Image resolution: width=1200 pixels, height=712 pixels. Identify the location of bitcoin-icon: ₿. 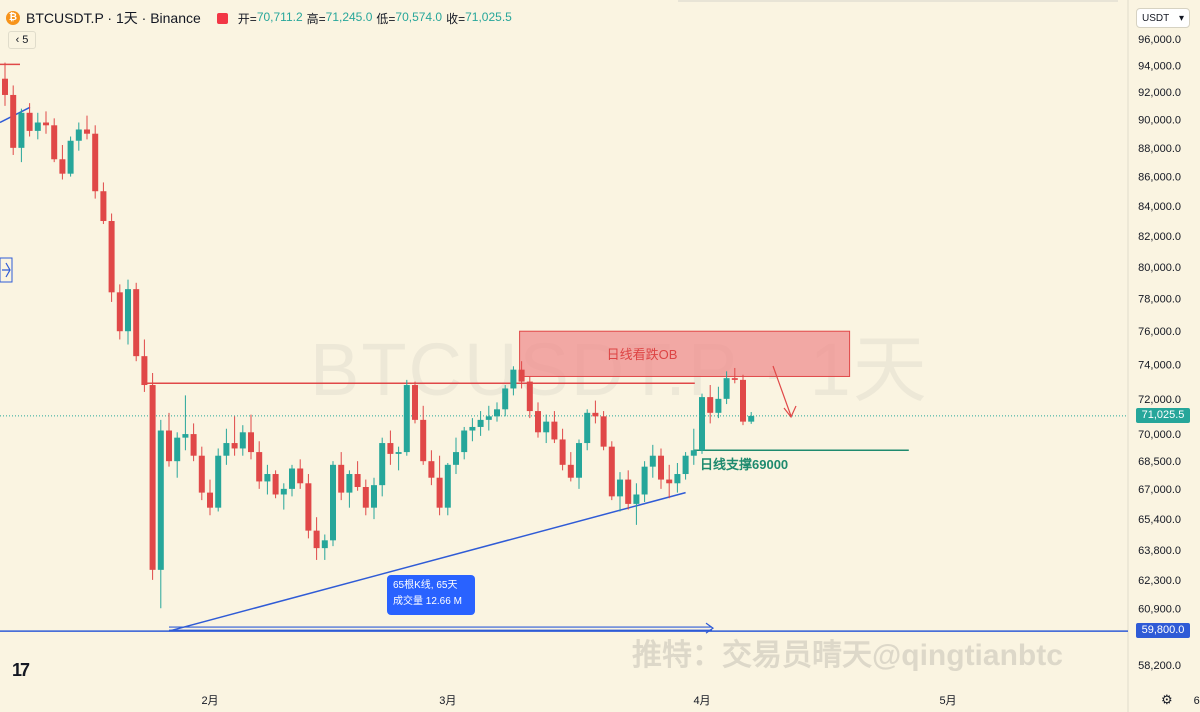
(13, 18).